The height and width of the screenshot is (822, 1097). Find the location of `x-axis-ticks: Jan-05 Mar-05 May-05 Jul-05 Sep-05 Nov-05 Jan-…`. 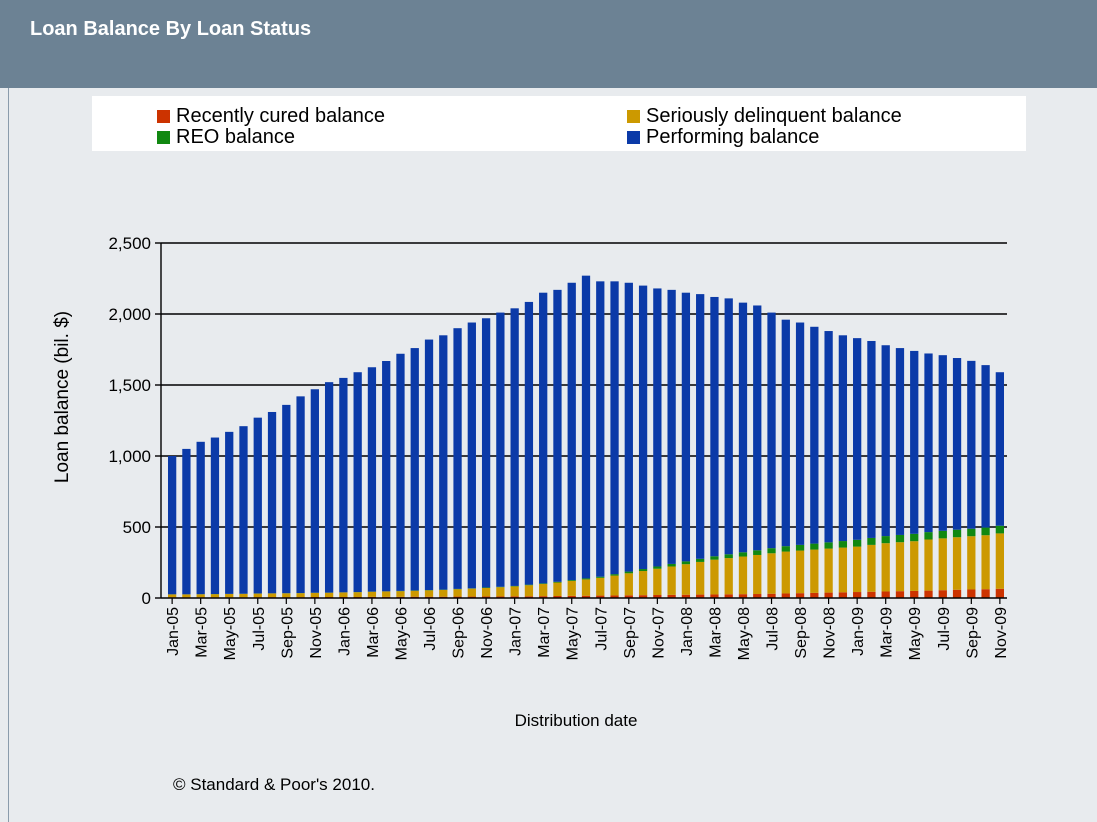

x-axis-ticks: Jan-05 Mar-05 May-05 Jul-05 Sep-05 Nov-05 Jan-… is located at coordinates (587, 629).